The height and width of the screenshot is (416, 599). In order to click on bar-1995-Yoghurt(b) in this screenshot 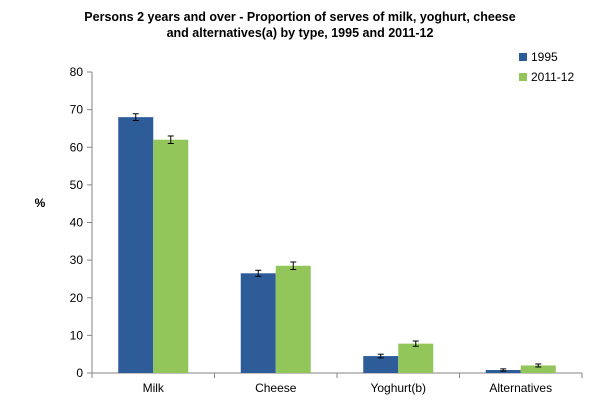, I will do `click(381, 364)`.